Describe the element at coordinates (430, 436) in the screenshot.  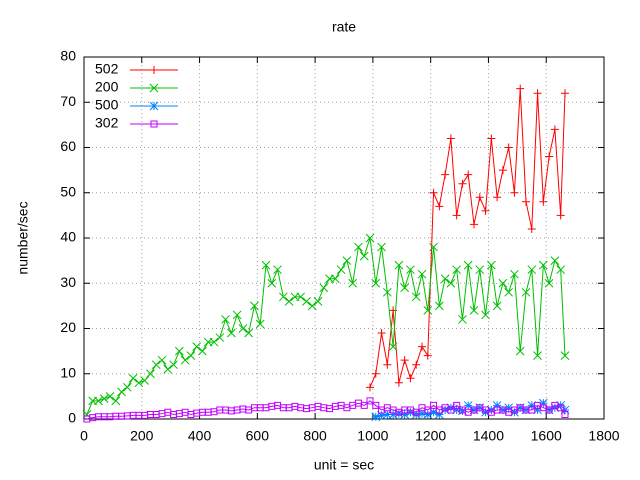
I see `x-tick-label: 1200` at that location.